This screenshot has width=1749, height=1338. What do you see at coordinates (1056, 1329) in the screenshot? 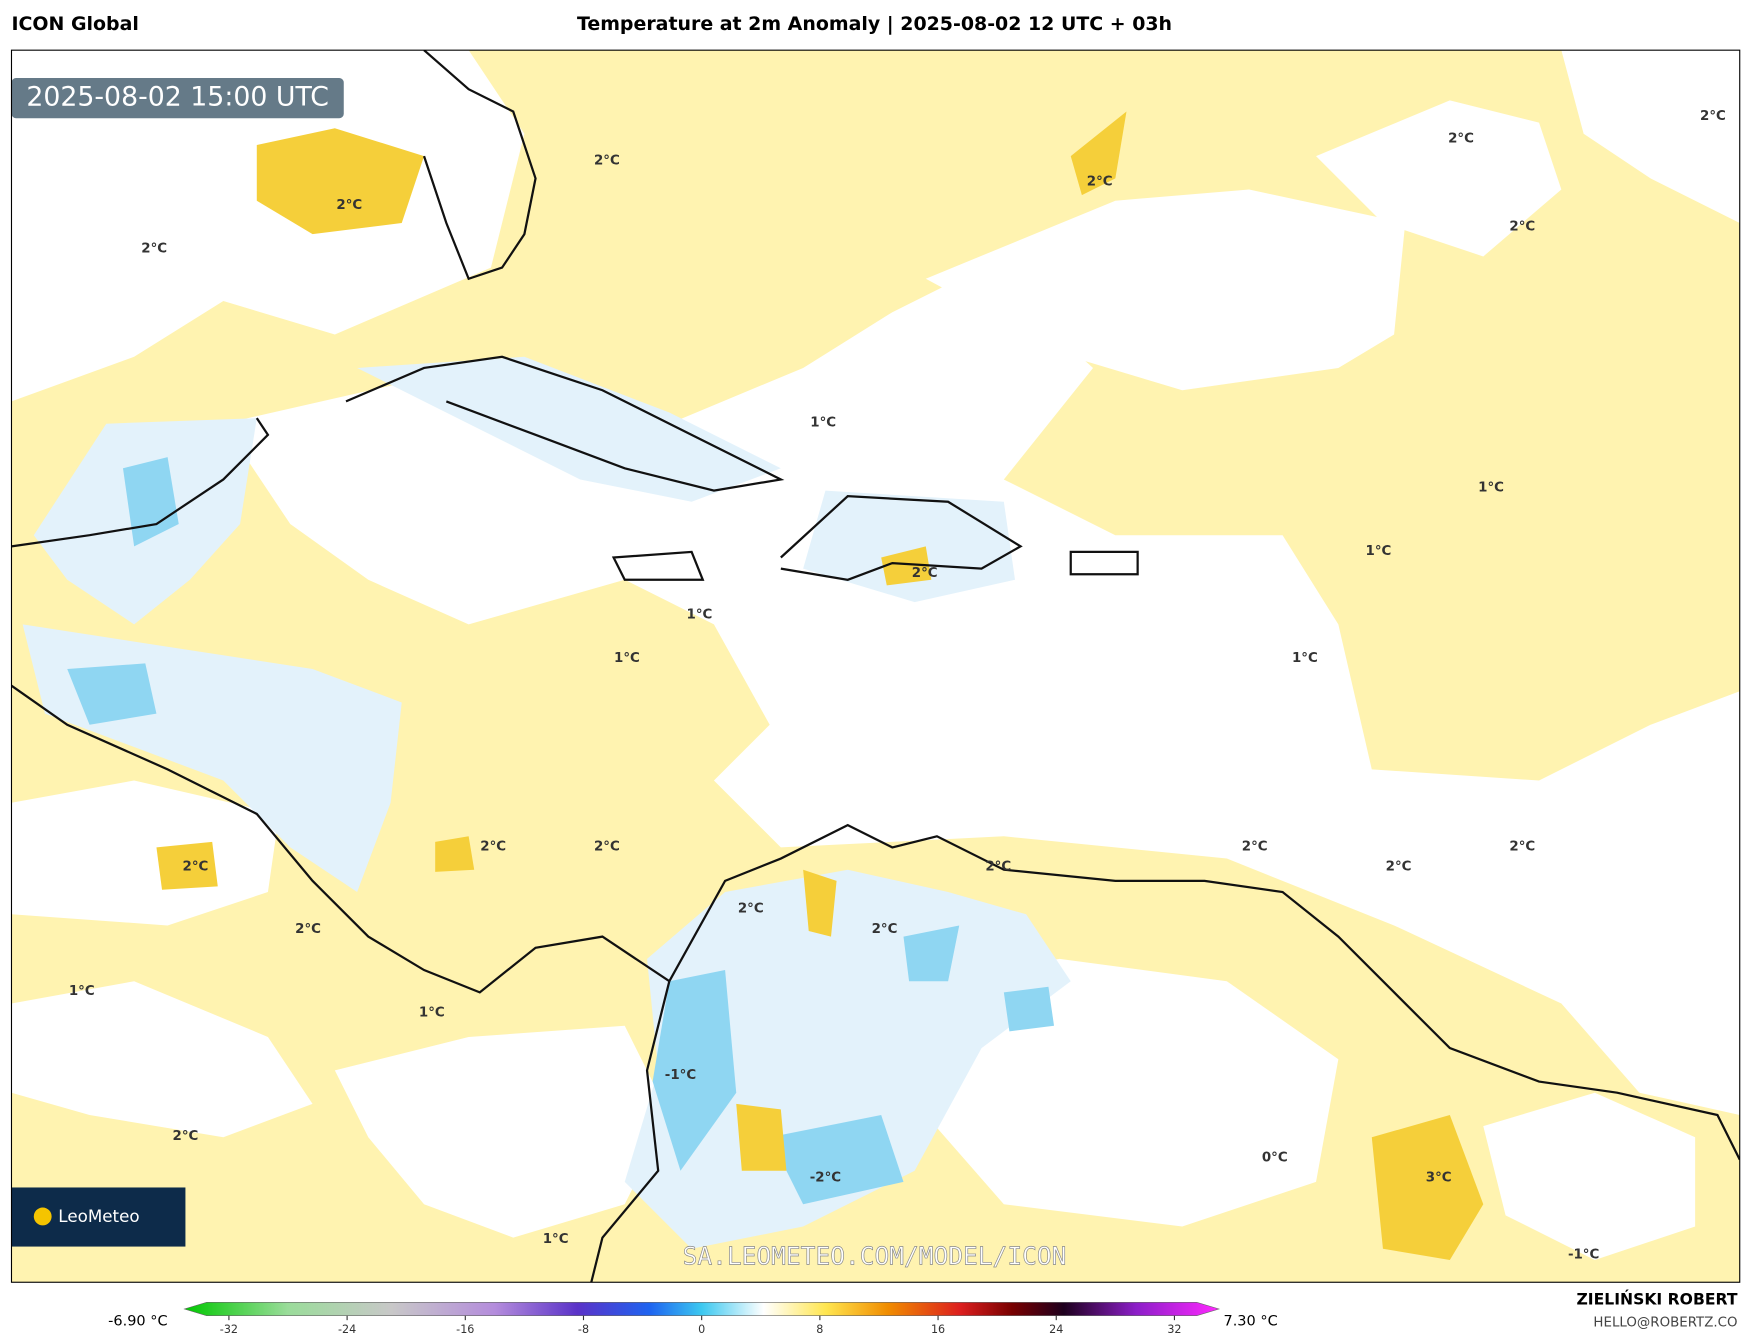
I see `colorbar-tick-label: 24` at bounding box center [1056, 1329].